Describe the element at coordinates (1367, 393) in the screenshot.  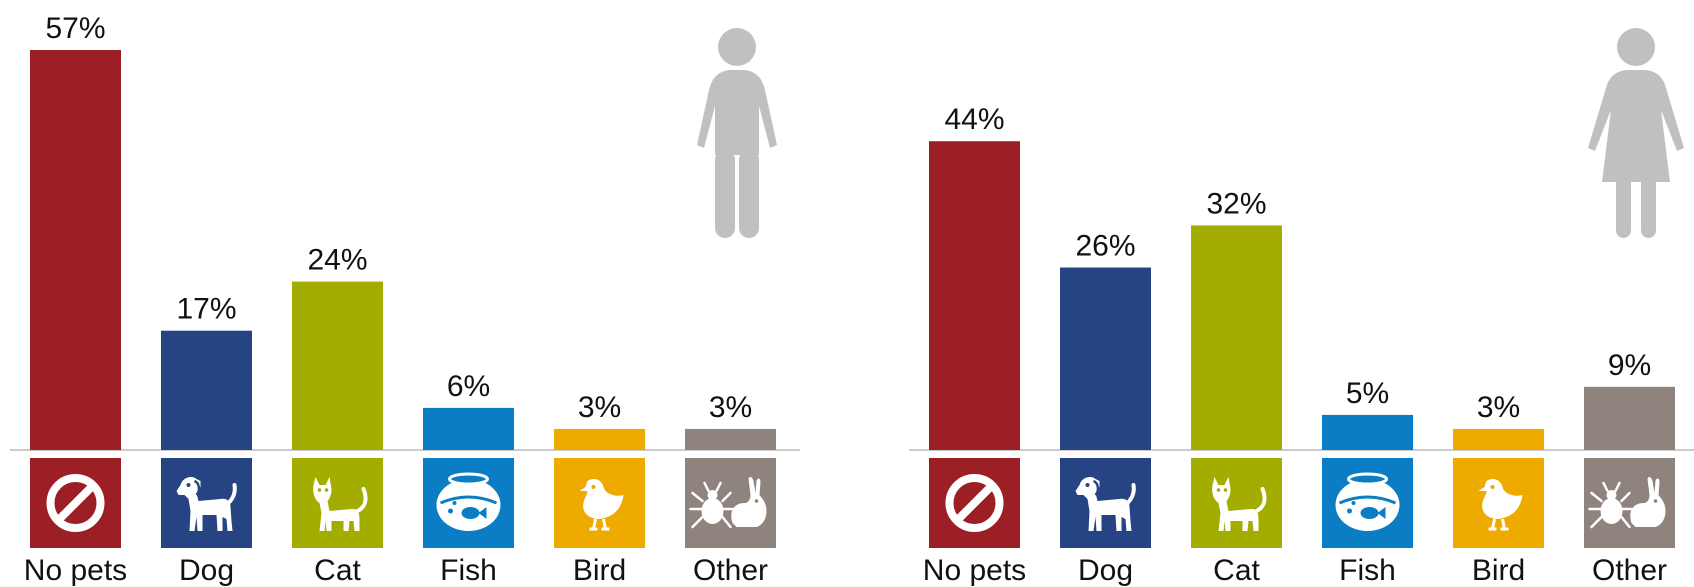
I see `value-label: 5%` at that location.